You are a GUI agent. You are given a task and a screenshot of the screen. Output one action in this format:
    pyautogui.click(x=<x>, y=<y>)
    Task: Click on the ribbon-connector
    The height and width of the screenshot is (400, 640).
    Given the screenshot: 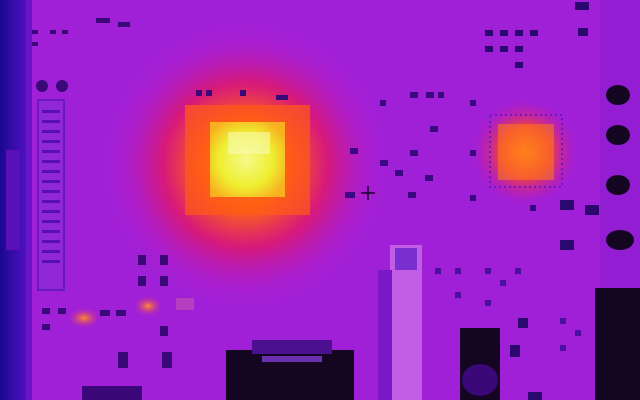 What is the action you would take?
    pyautogui.click(x=406, y=322)
    